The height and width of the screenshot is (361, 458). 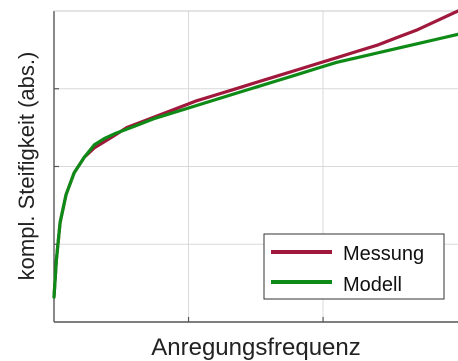 I want to click on legend: Messung Modell, so click(x=354, y=266).